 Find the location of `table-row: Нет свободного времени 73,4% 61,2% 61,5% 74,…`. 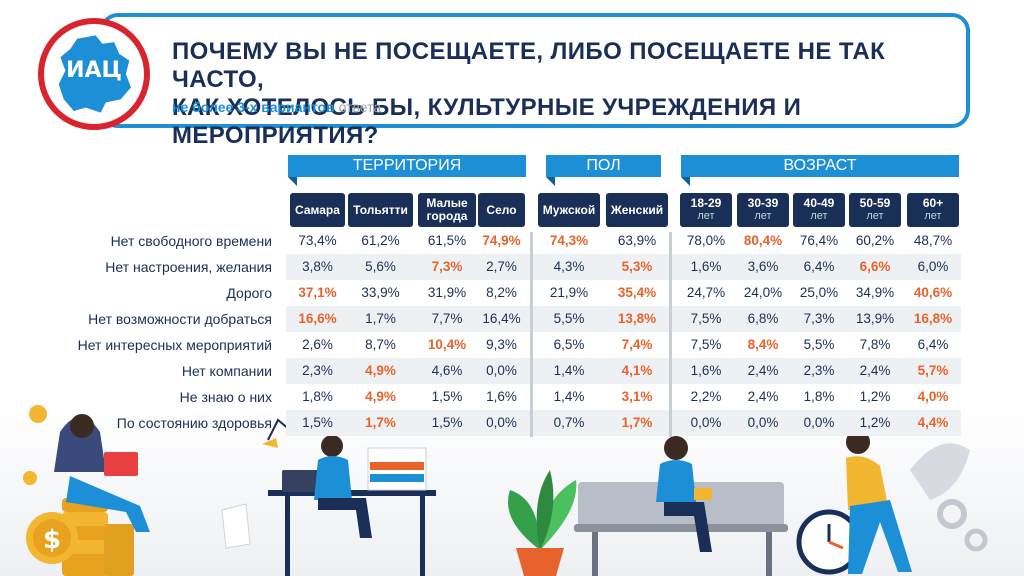

table-row: Нет свободного времени 73,4% 61,2% 61,5% 74,… is located at coordinates (512, 241).